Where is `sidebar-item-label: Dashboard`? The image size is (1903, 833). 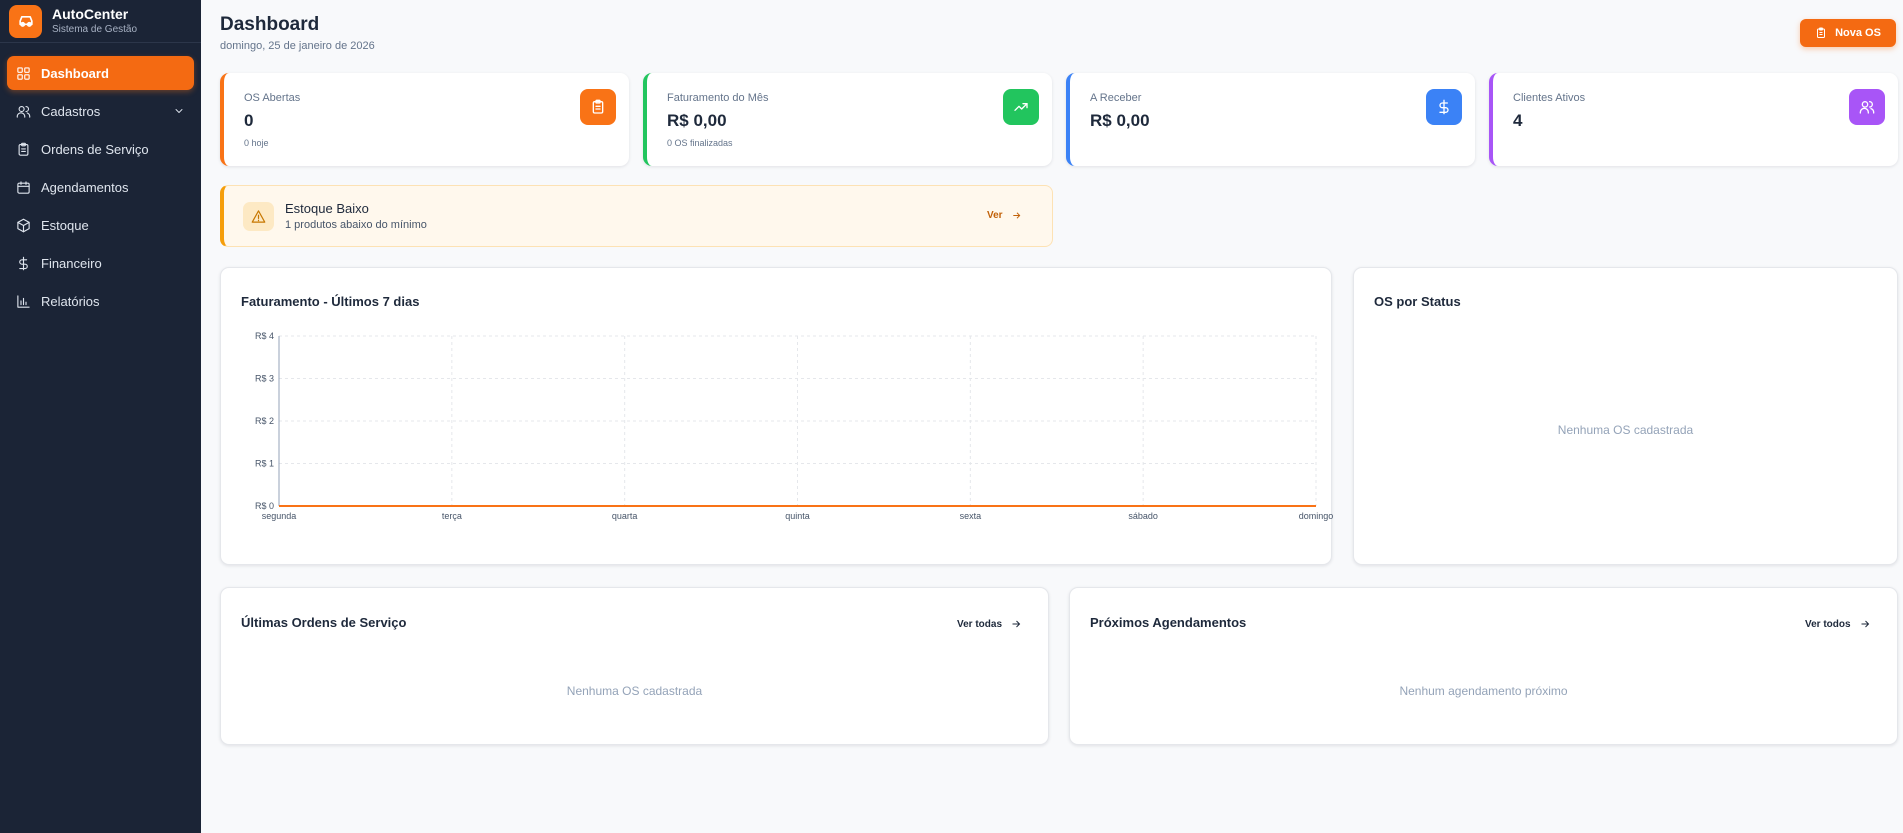 sidebar-item-label: Dashboard is located at coordinates (75, 73).